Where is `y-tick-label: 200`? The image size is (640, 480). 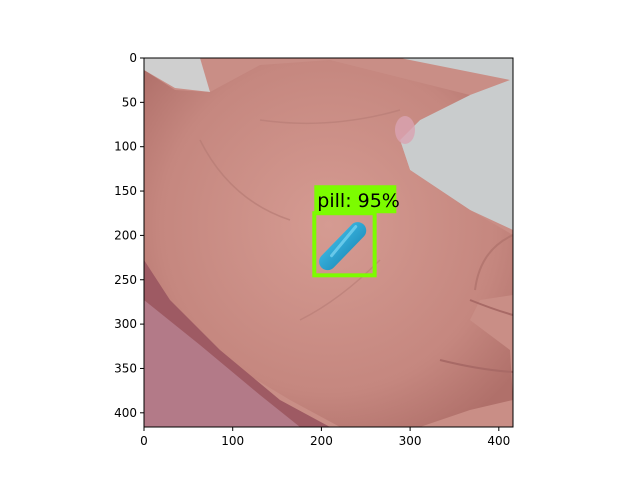
y-tick-label: 200 is located at coordinates (125, 235).